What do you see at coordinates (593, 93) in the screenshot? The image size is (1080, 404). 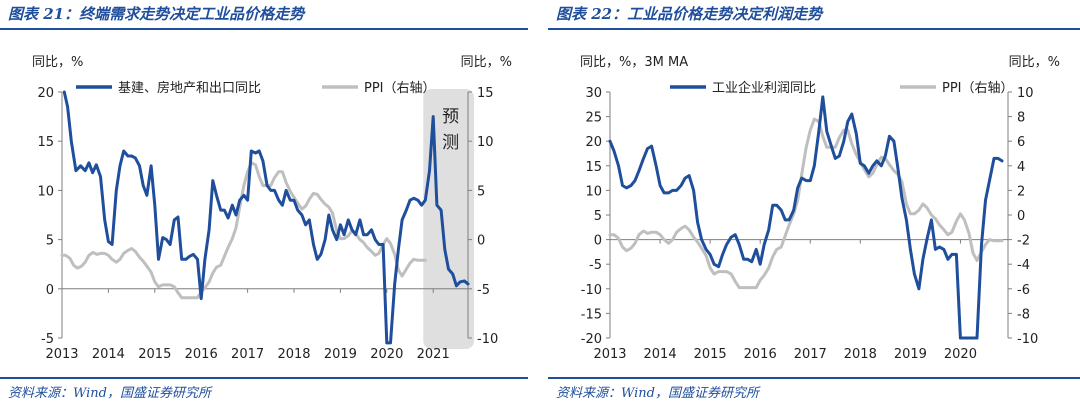 I see `left-tick-label: 30` at bounding box center [593, 93].